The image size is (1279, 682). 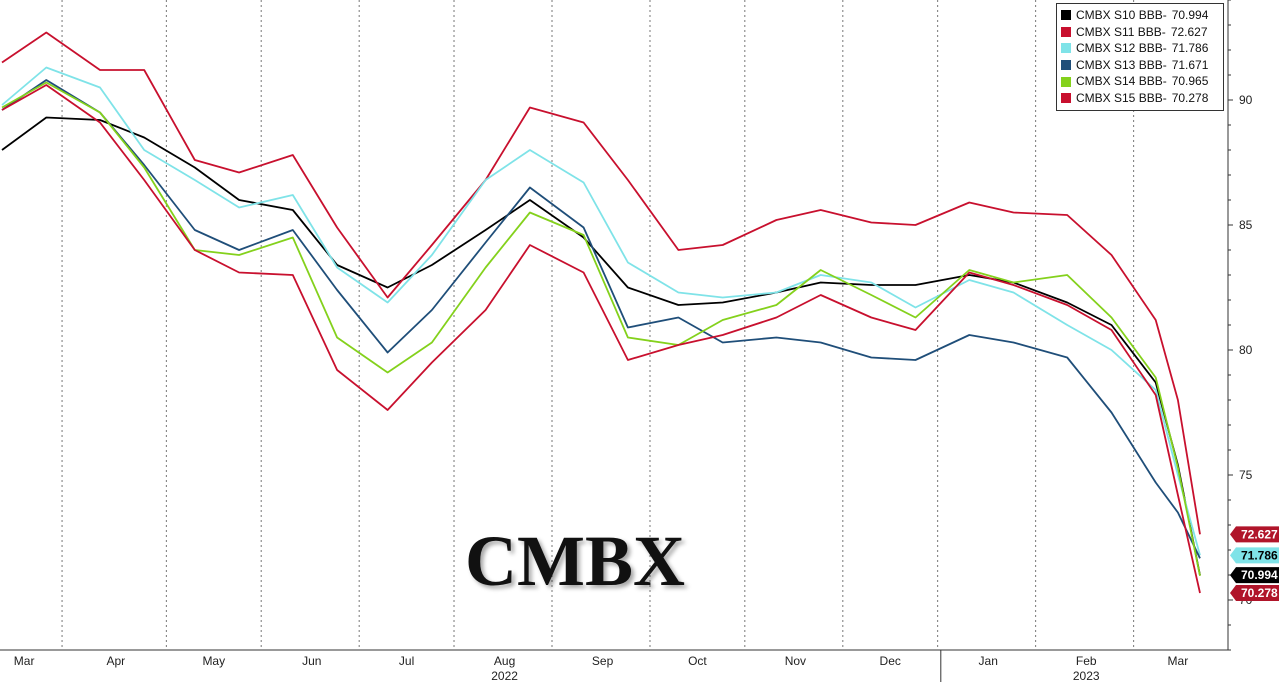 What do you see at coordinates (575, 561) in the screenshot?
I see `chart-watermark: CMBX` at bounding box center [575, 561].